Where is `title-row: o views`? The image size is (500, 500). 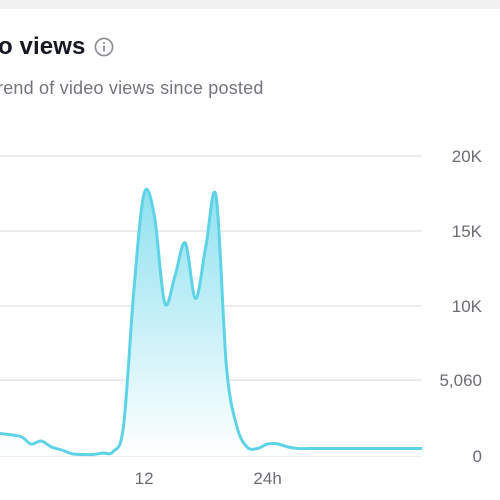
title-row: o views is located at coordinates (57, 47).